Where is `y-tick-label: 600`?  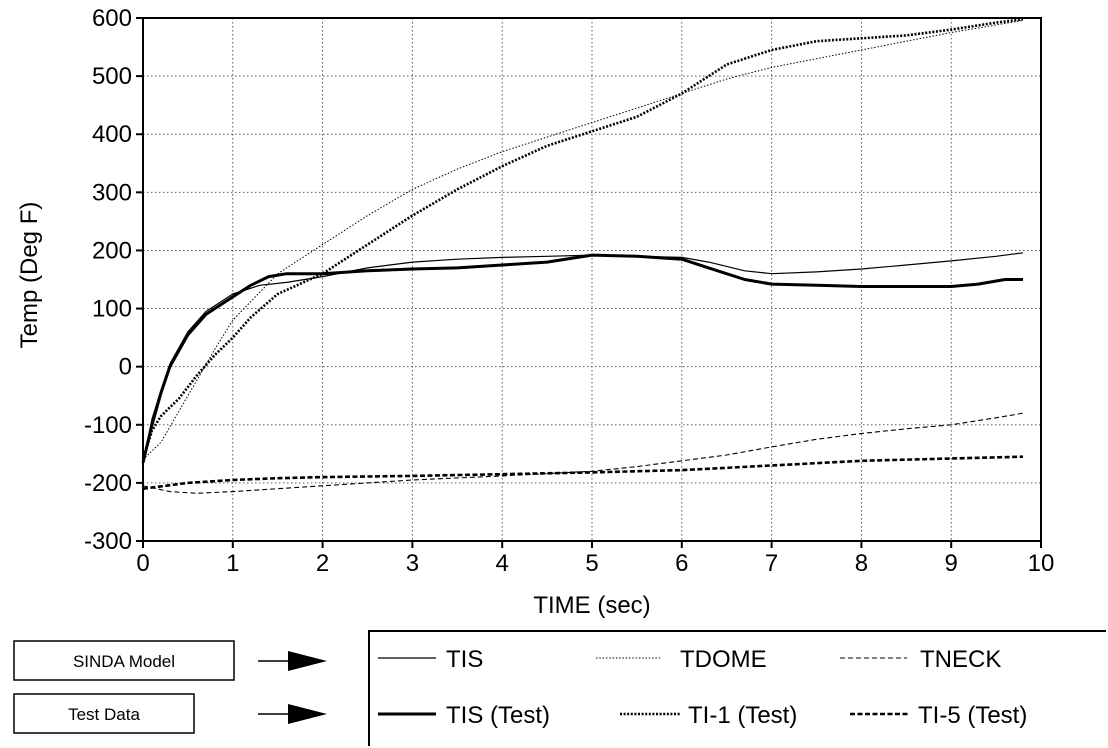 y-tick-label: 600 is located at coordinates (112, 18).